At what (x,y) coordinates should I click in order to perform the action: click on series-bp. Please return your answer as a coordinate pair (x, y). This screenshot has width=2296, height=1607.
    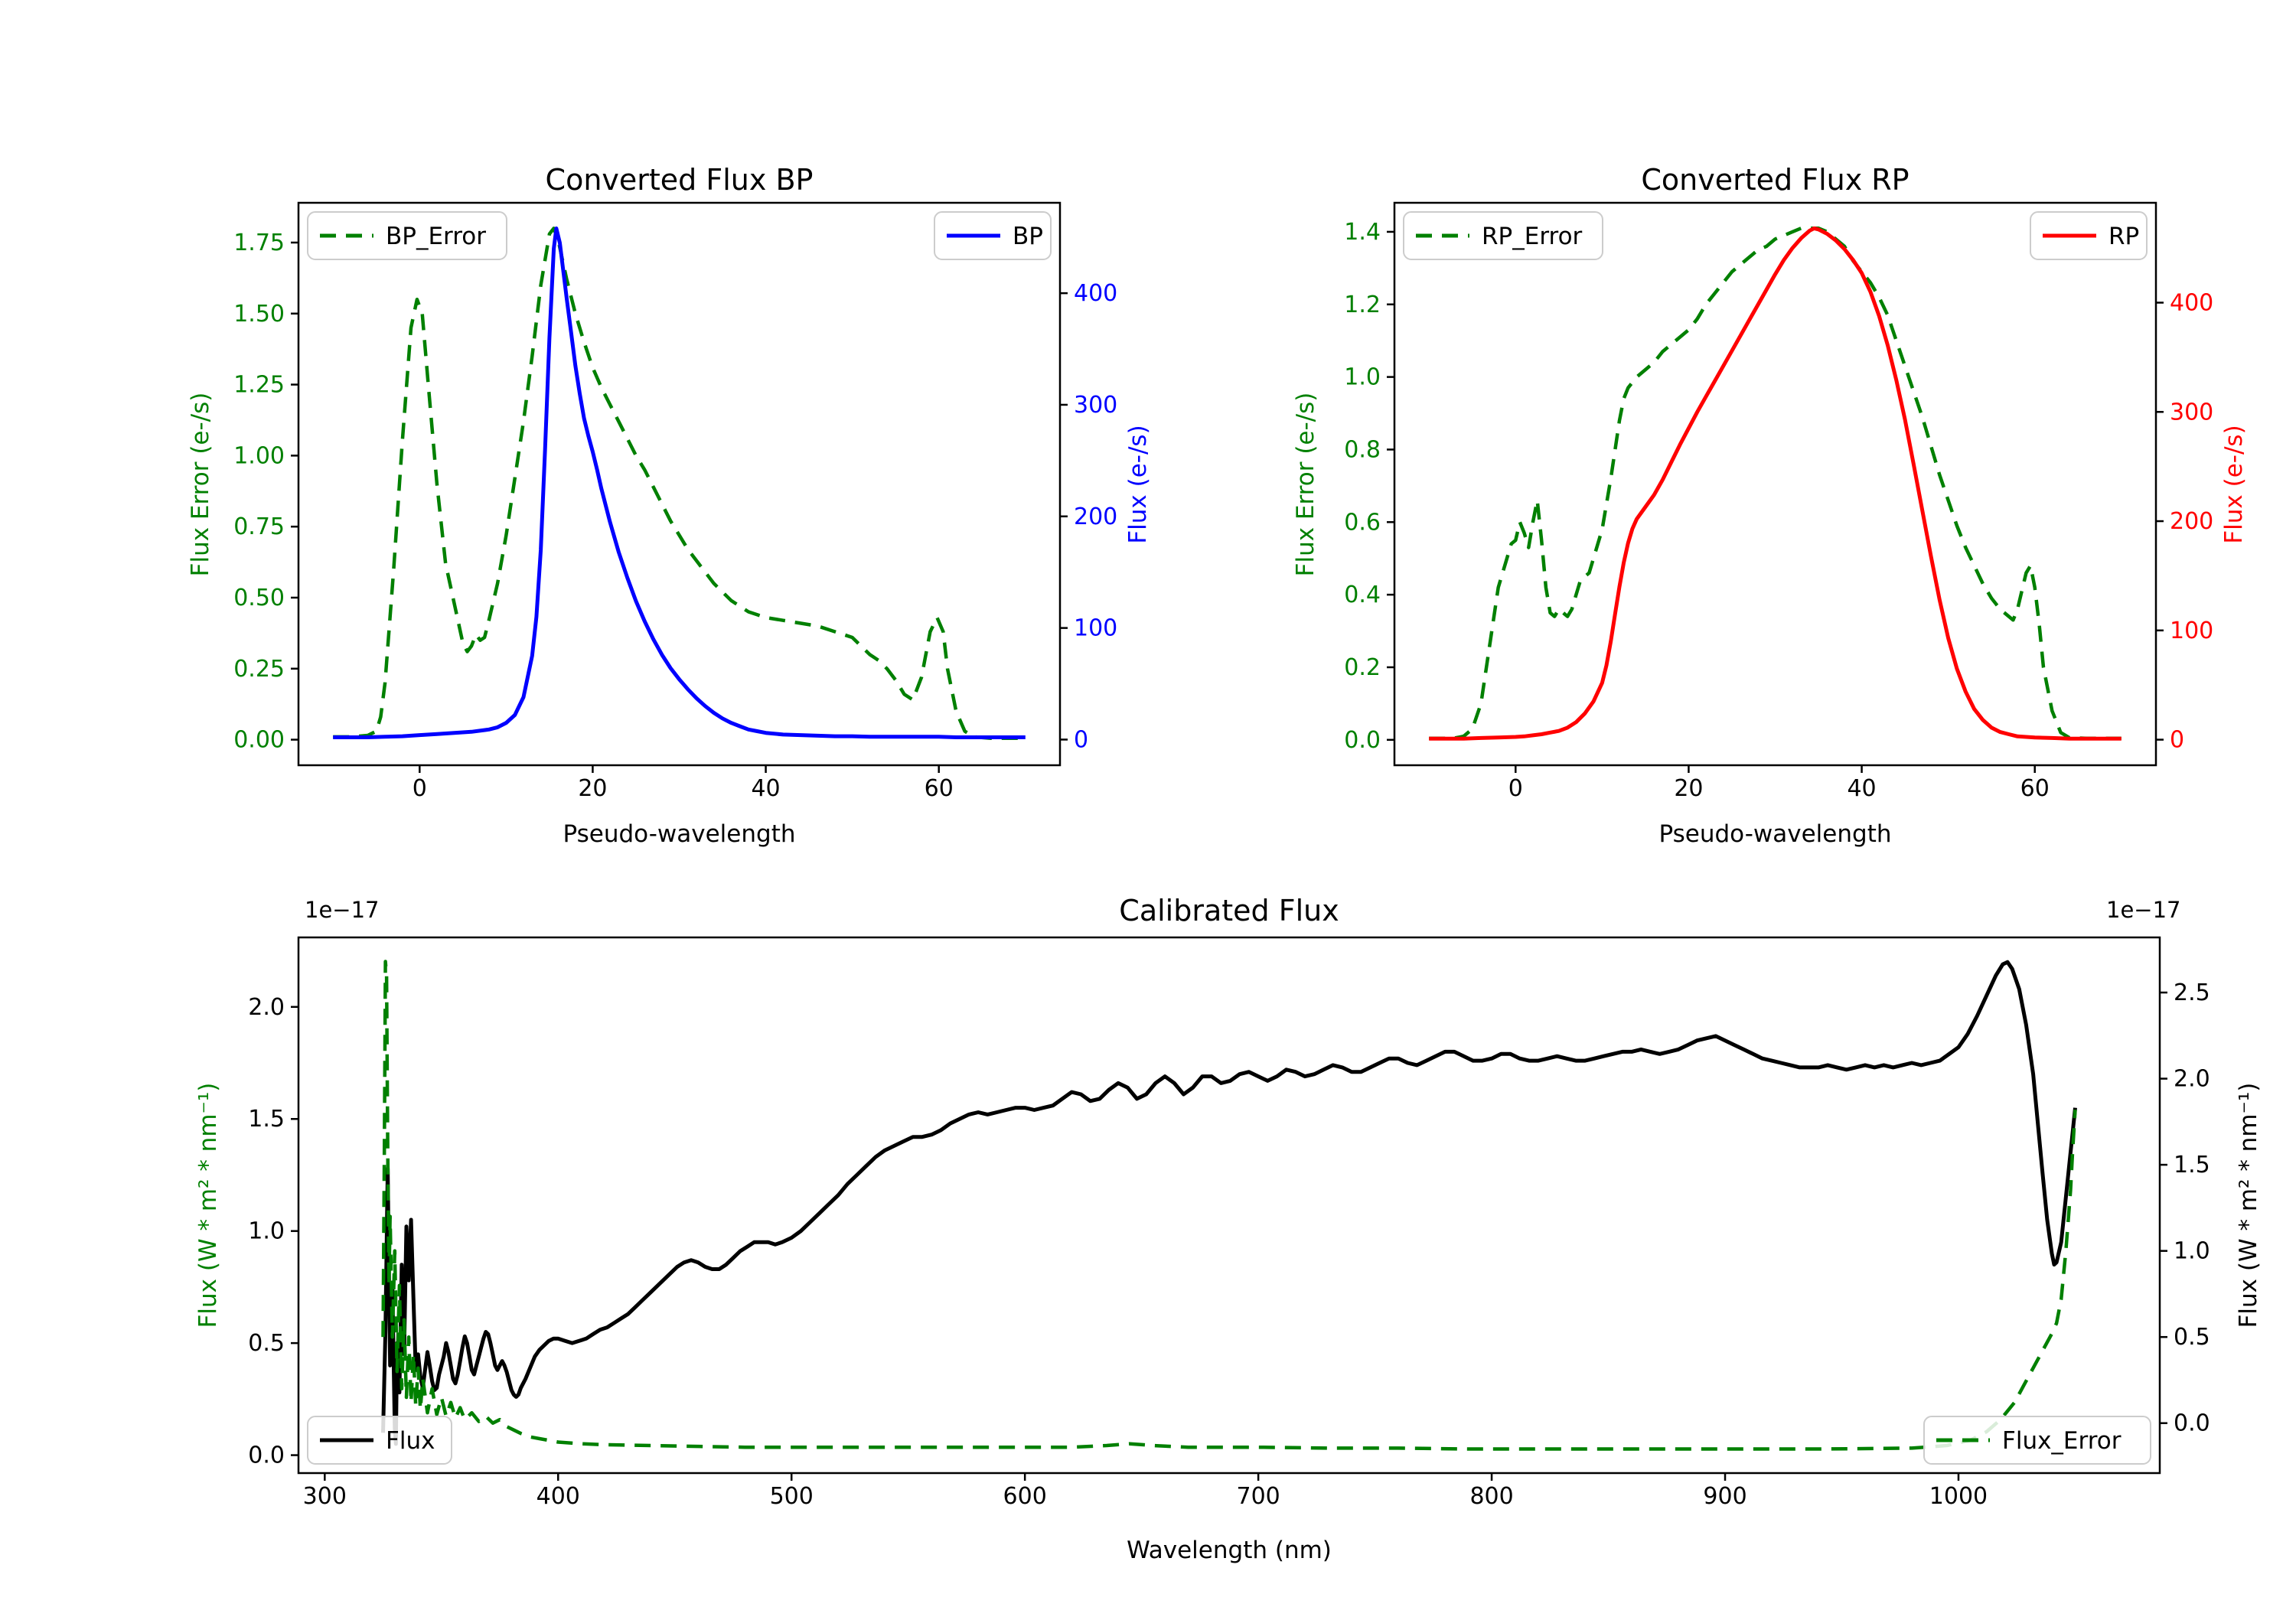
    Looking at the image, I should click on (679, 483).